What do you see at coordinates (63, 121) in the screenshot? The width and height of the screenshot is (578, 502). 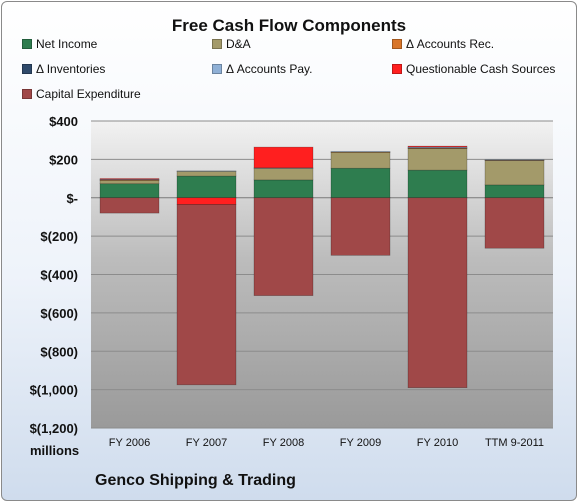 I see `y-tick-label: $400` at bounding box center [63, 121].